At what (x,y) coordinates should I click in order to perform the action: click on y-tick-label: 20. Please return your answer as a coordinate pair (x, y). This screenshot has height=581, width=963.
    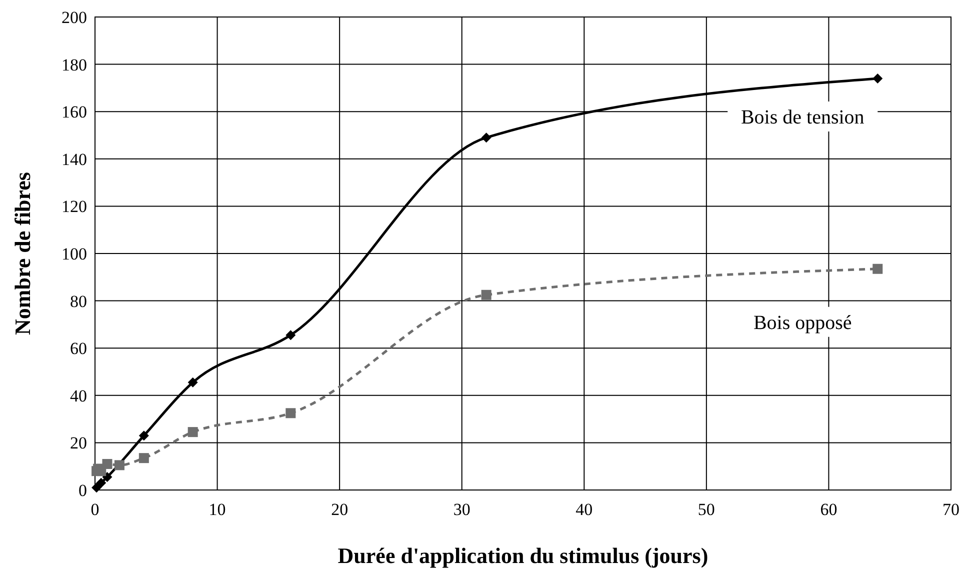
    Looking at the image, I should click on (78, 443).